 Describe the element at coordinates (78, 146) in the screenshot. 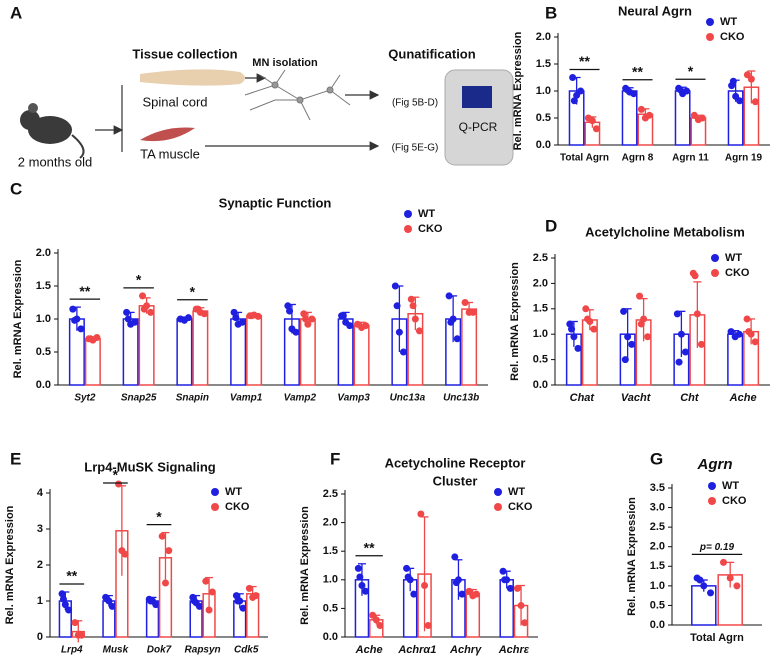

I see `mouse-tail` at that location.